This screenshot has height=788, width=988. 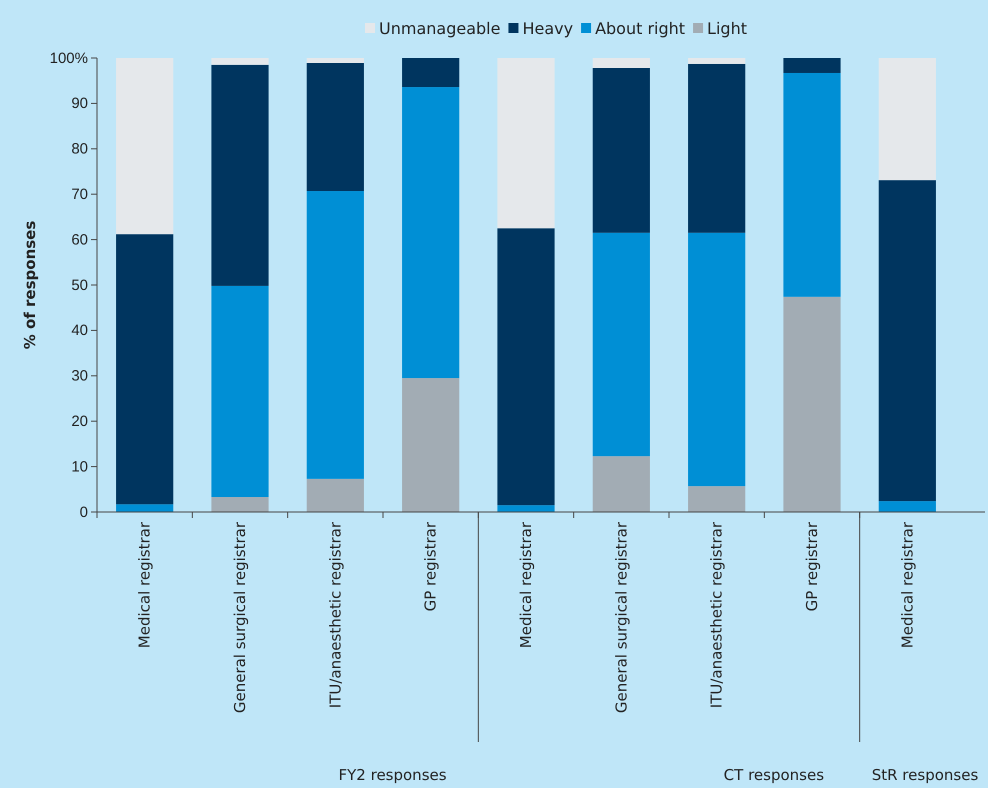 I want to click on text: CT responses, so click(x=774, y=775).